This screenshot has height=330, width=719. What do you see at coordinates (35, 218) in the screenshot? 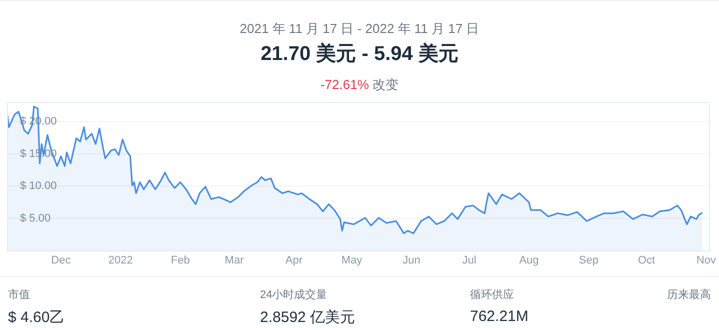
I see `y-tick-label: $ 5.00` at bounding box center [35, 218].